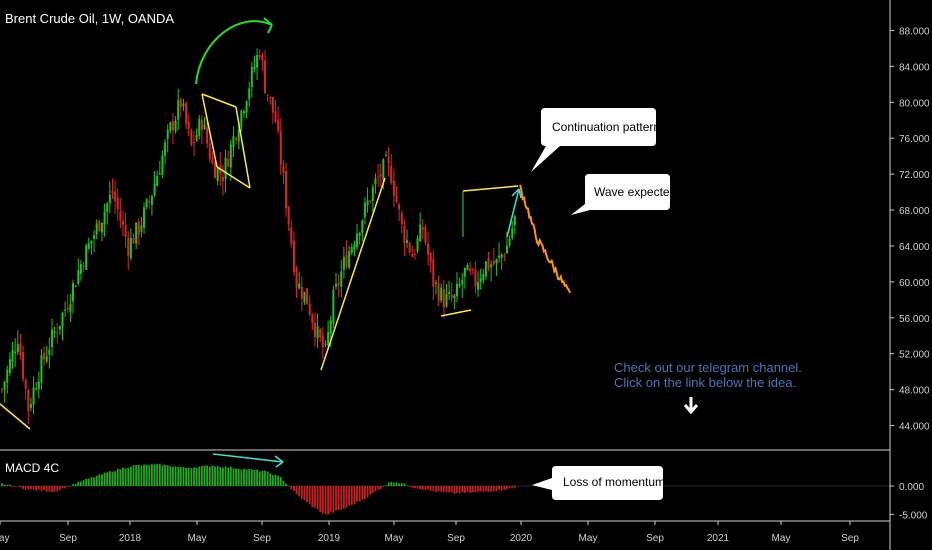 Image resolution: width=932 pixels, height=550 pixels. Describe the element at coordinates (545, 239) in the screenshot. I see `projection-path` at that location.